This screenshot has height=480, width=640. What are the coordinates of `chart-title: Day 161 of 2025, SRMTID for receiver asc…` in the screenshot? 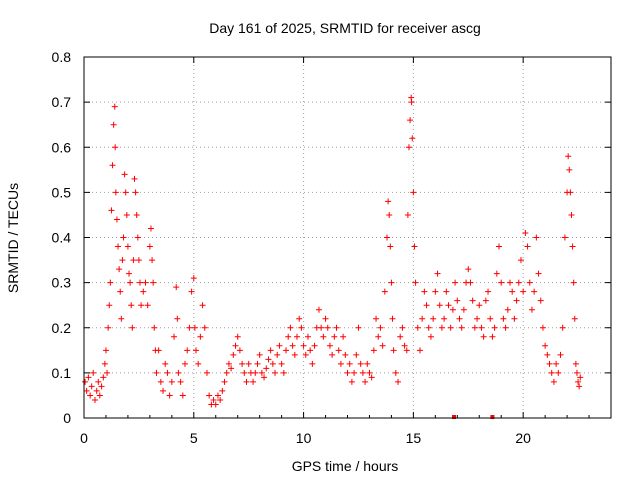 It's located at (345, 28).